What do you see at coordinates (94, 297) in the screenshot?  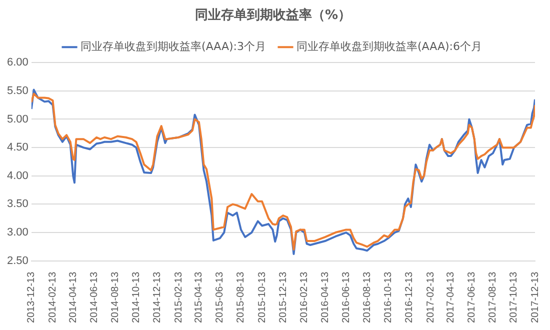 I see `x-tick-label: 2014-06-13` at bounding box center [94, 297].